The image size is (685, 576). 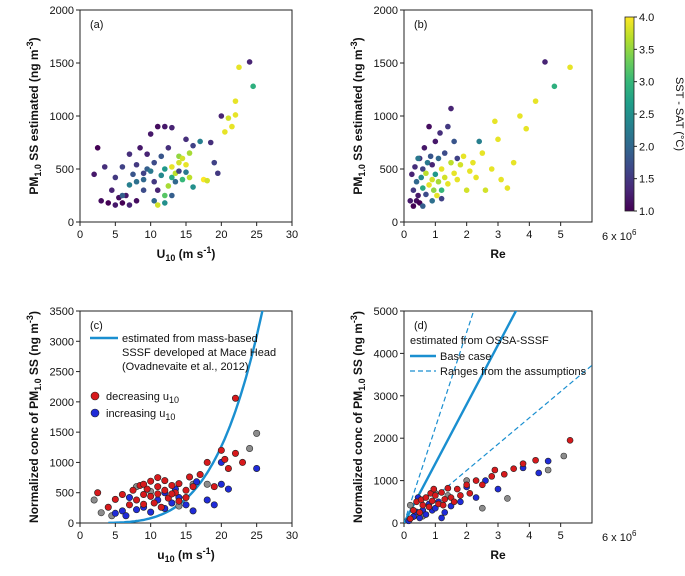 I want to click on y-tick-label: 1000, so click(x=386, y=482).